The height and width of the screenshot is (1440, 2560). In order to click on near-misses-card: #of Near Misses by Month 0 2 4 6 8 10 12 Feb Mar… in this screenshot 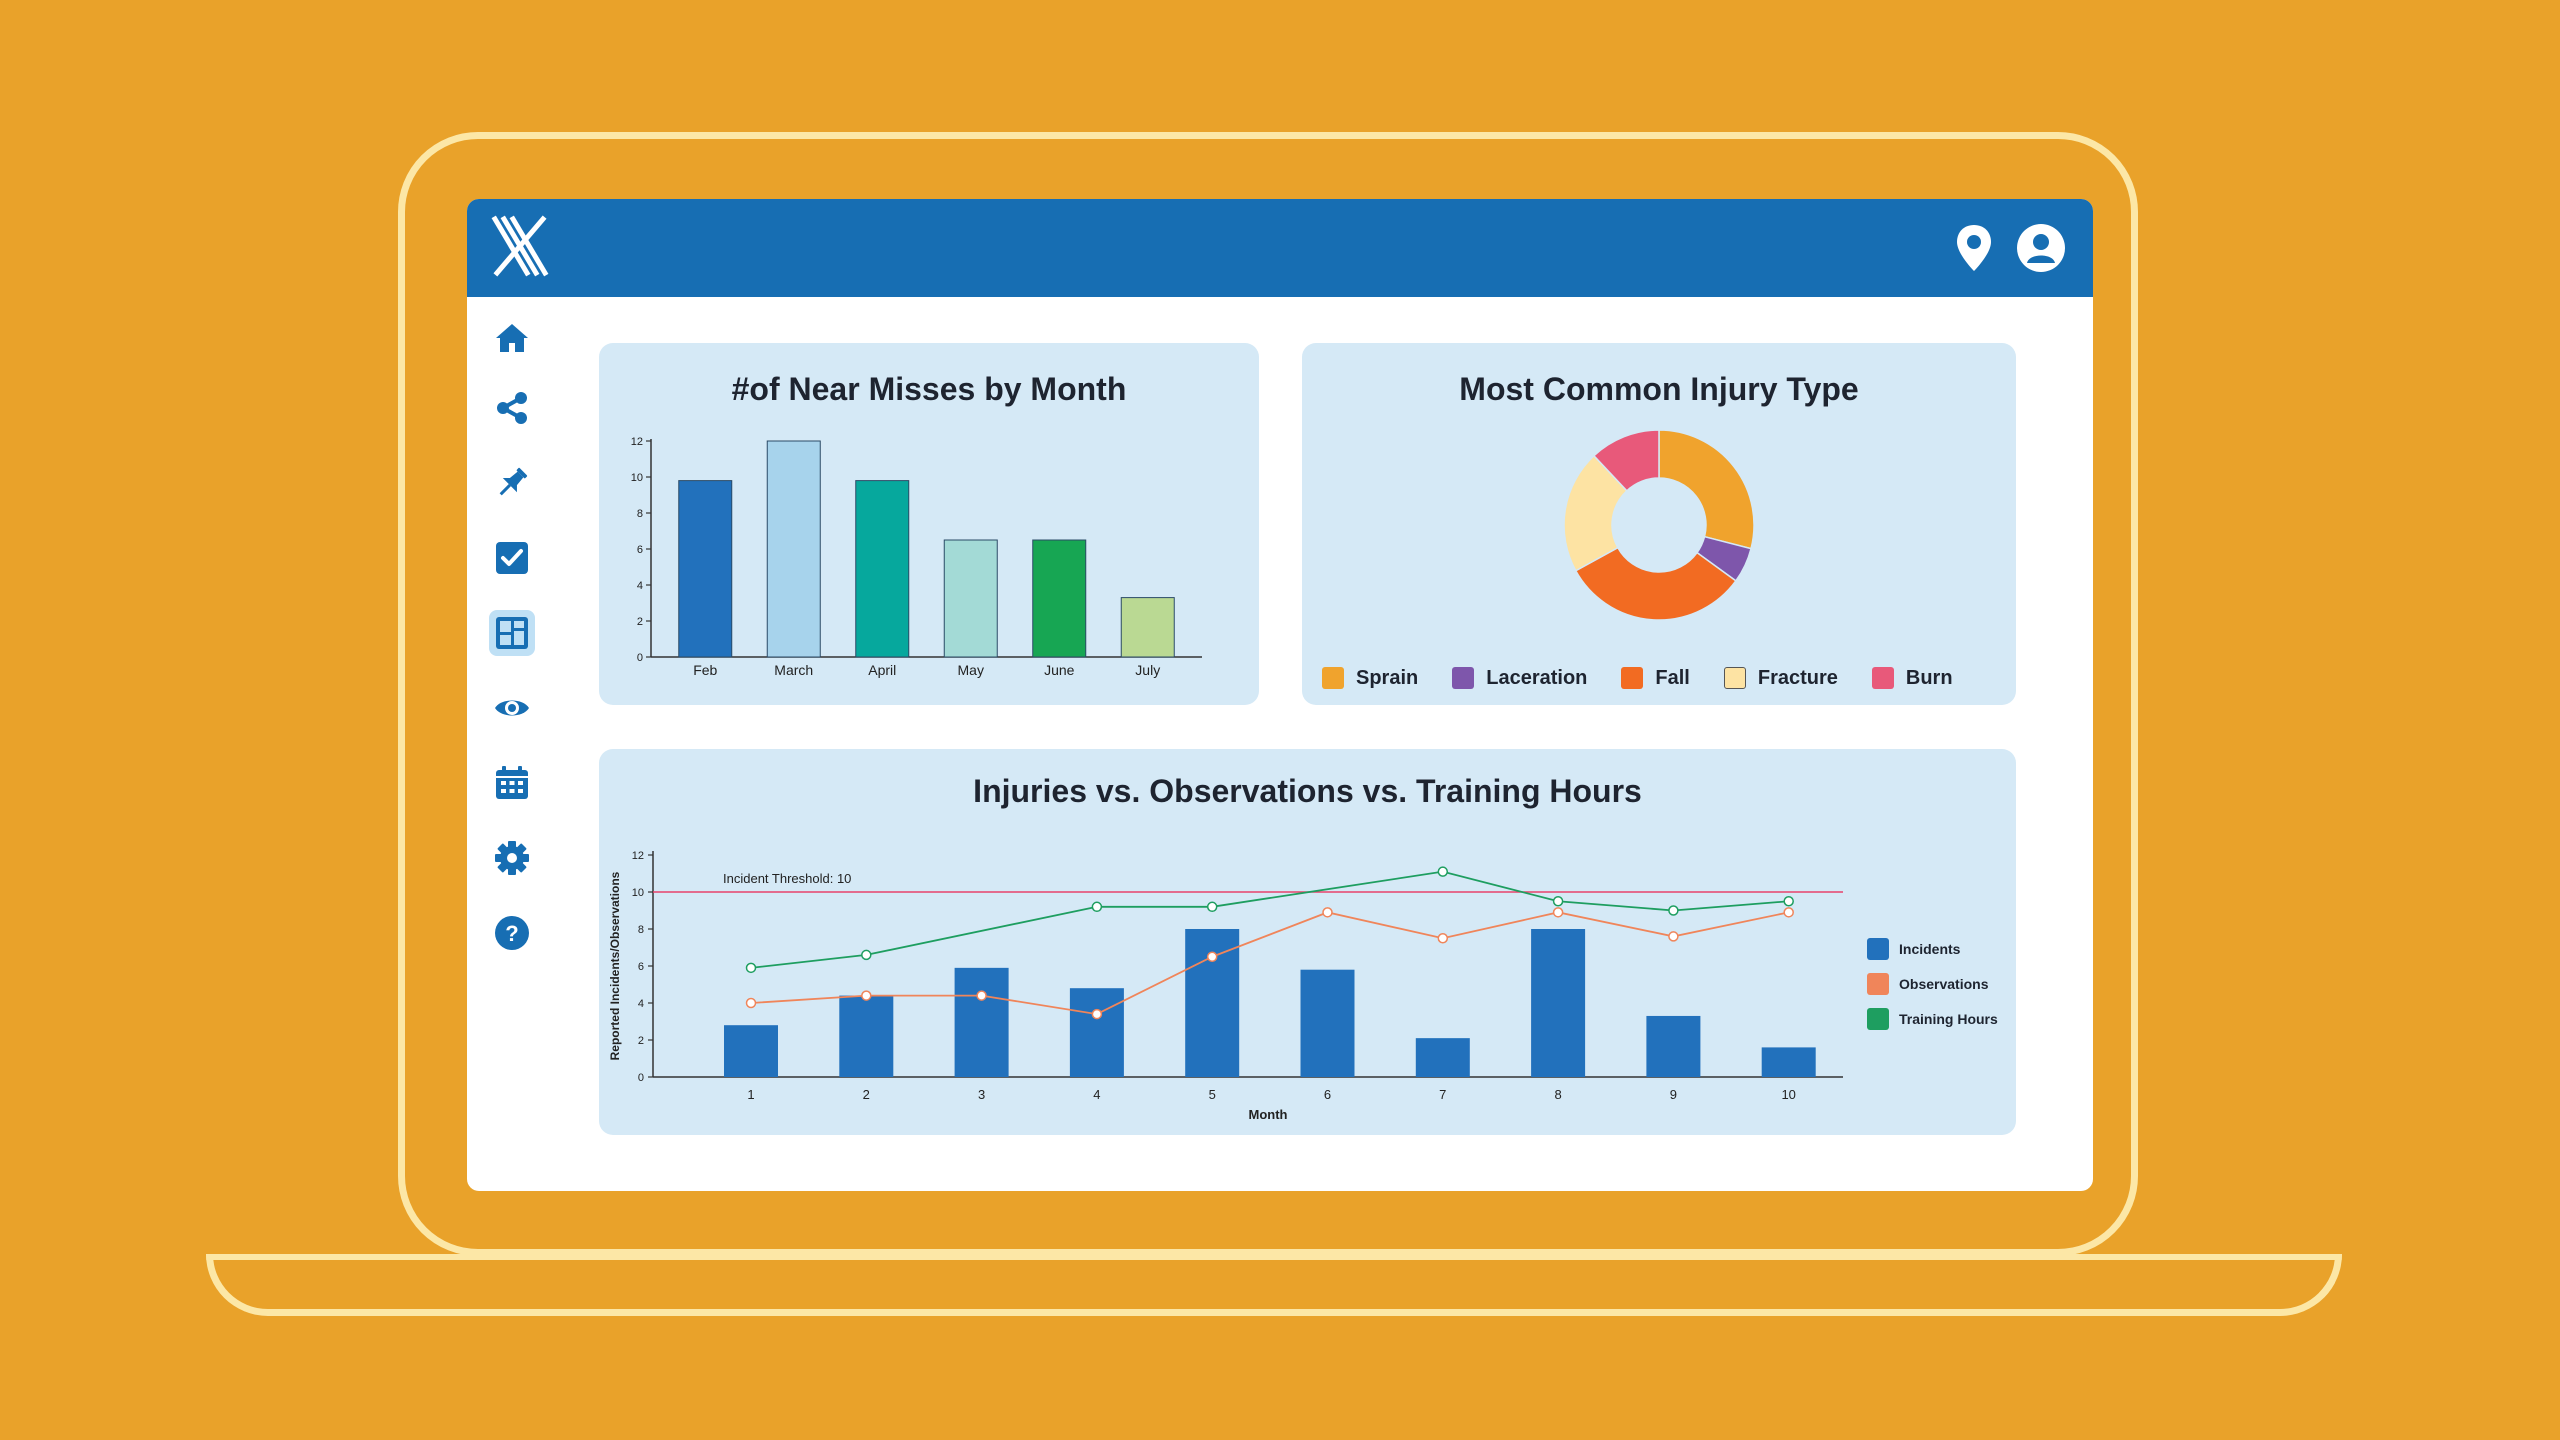, I will do `click(929, 524)`.